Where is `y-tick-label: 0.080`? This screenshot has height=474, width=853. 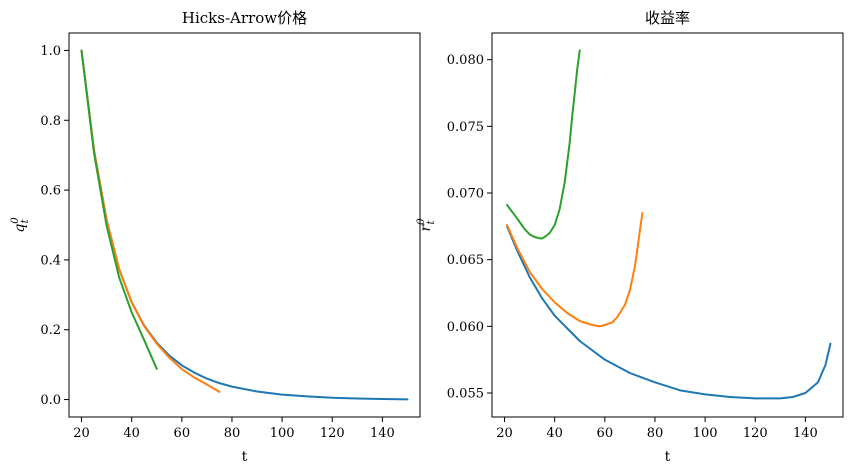 y-tick-label: 0.080 is located at coordinates (465, 60).